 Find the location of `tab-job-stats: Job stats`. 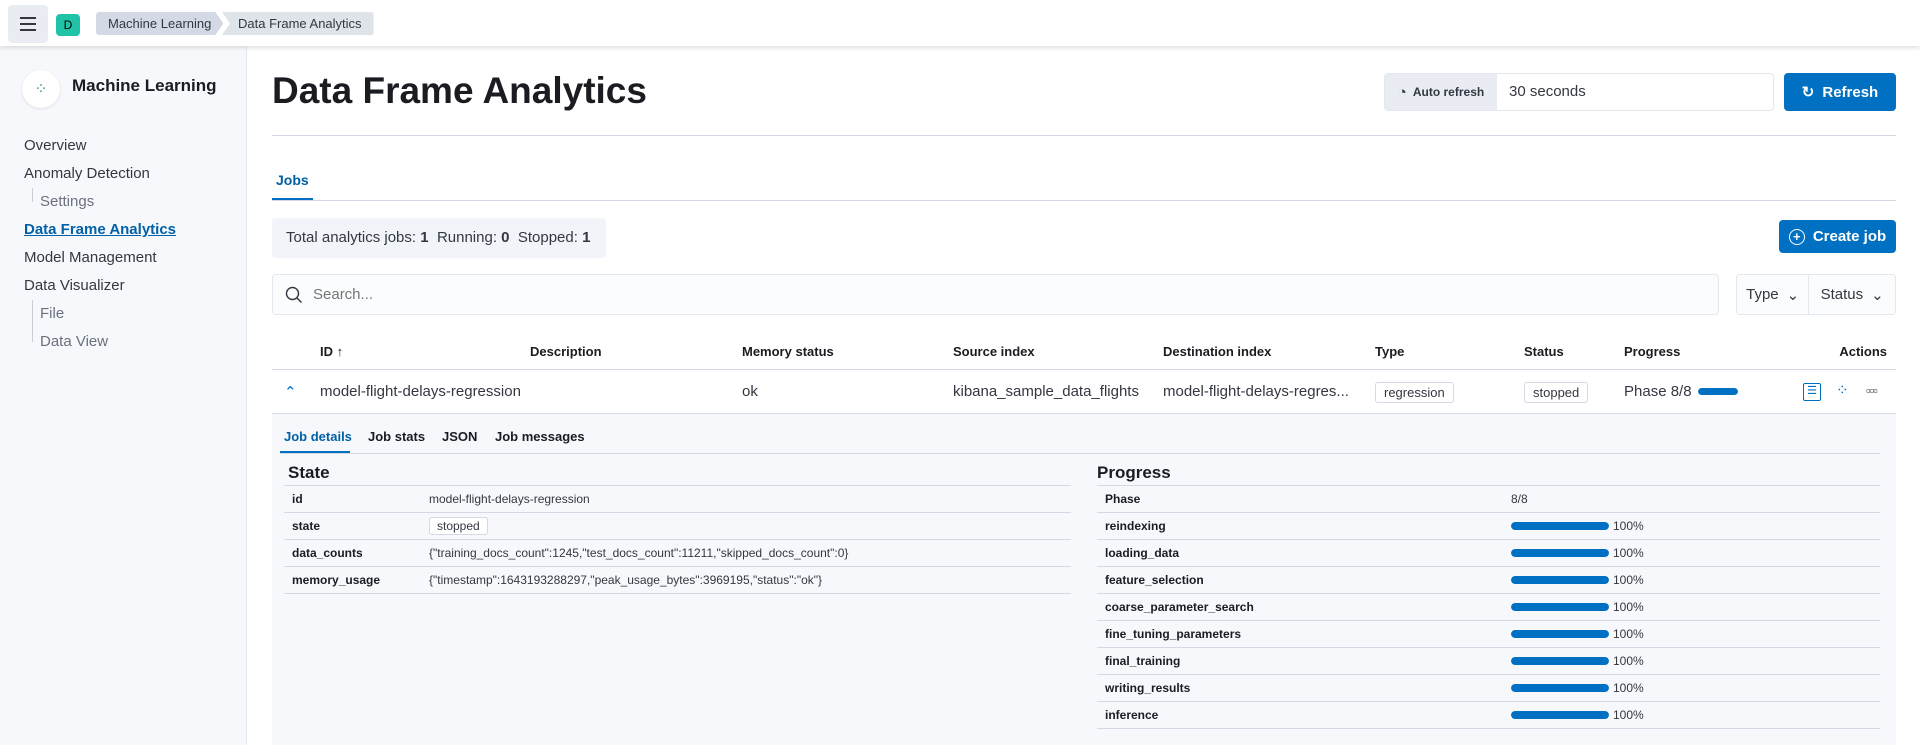

tab-job-stats: Job stats is located at coordinates (397, 436).